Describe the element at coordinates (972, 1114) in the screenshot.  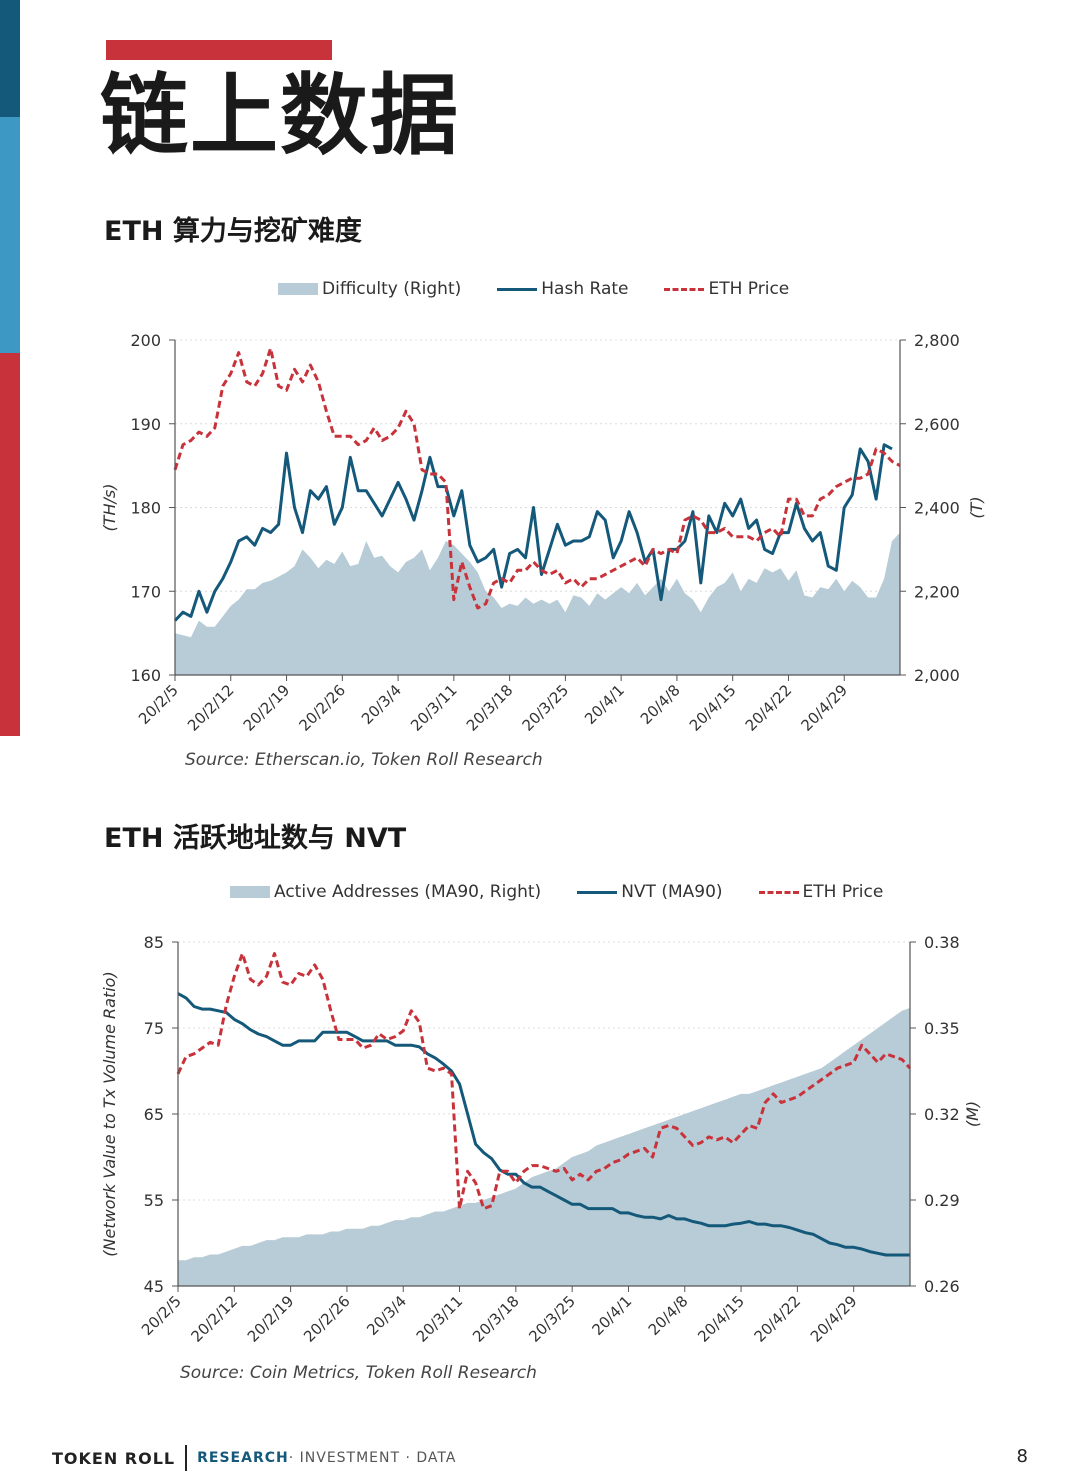
I see `y-axis-title-right: (M)` at that location.